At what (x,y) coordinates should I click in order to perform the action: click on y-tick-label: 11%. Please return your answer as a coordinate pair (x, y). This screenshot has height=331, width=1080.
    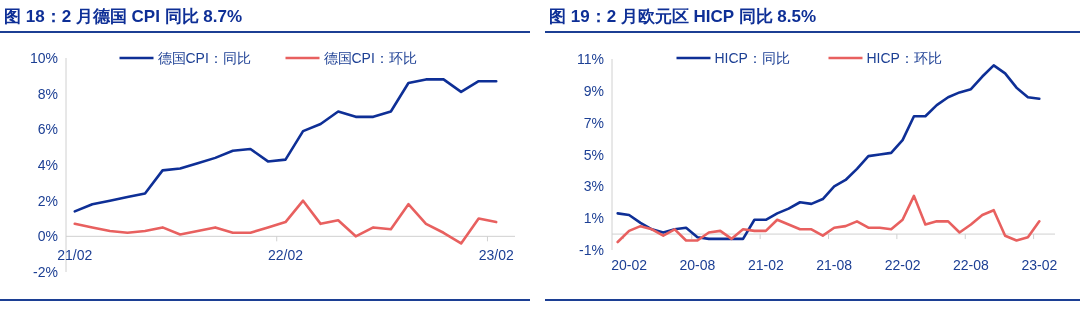
    Looking at the image, I should click on (590, 59).